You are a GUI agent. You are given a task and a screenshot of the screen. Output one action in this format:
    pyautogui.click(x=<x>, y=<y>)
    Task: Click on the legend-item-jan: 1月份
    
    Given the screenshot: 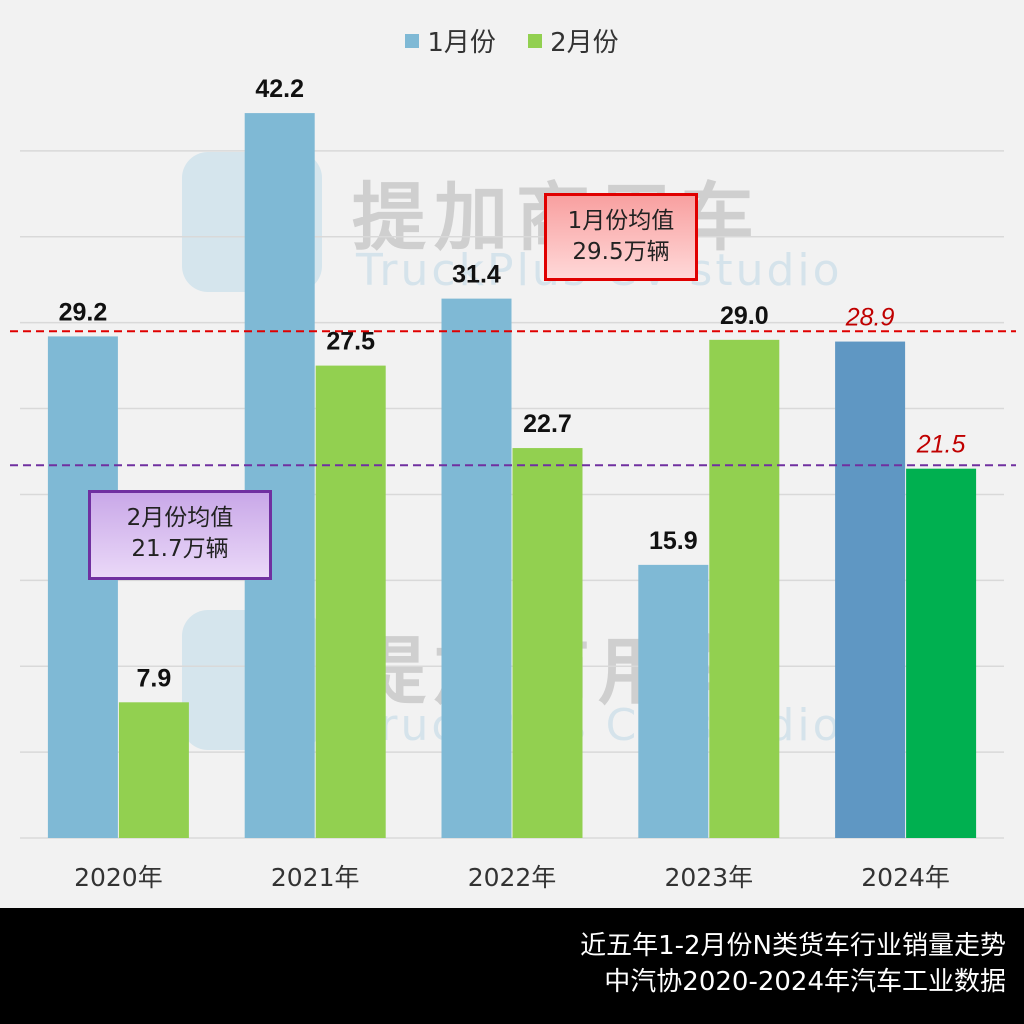 What is the action you would take?
    pyautogui.click(x=450, y=40)
    